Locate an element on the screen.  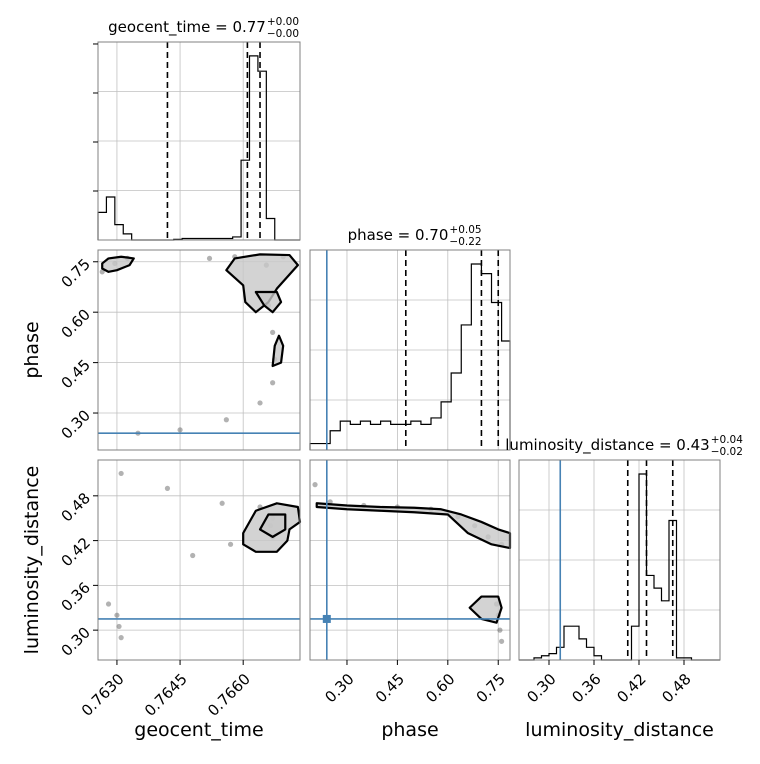
panel-frame-geocent_time-luminosity_distance is located at coordinates (199, 560).